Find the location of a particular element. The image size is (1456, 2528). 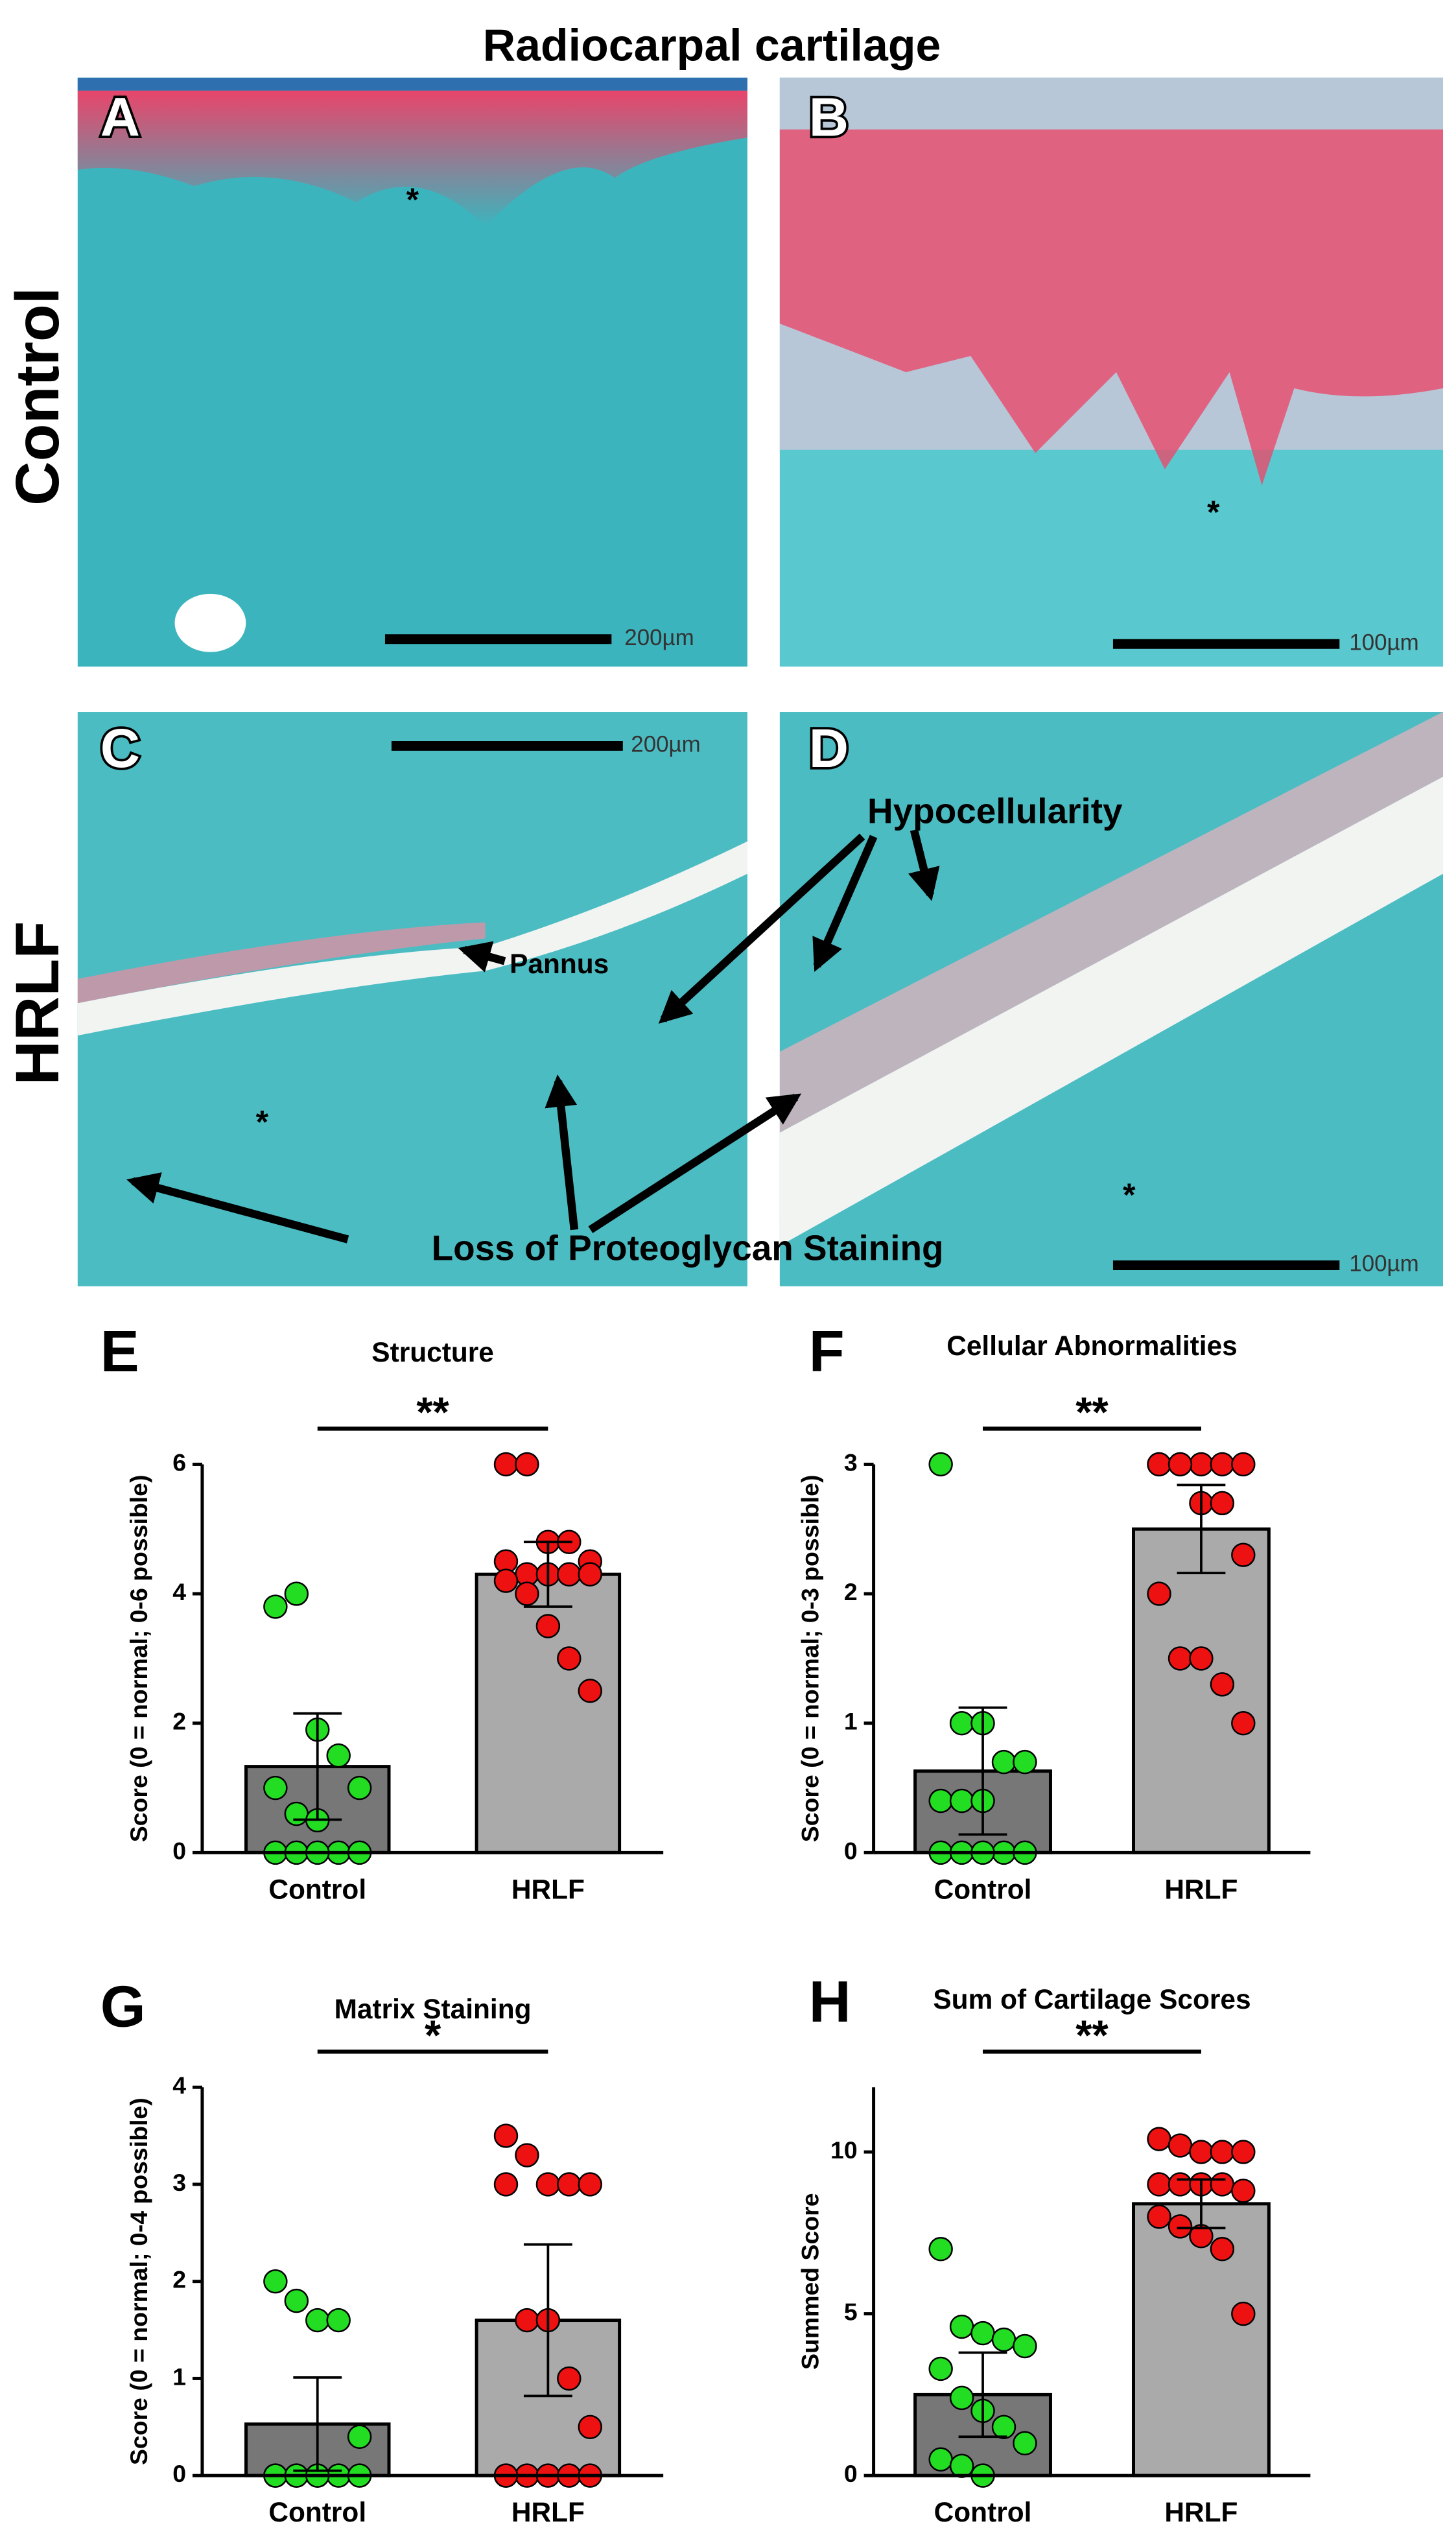

panel-letter: F is located at coordinates (827, 1351).